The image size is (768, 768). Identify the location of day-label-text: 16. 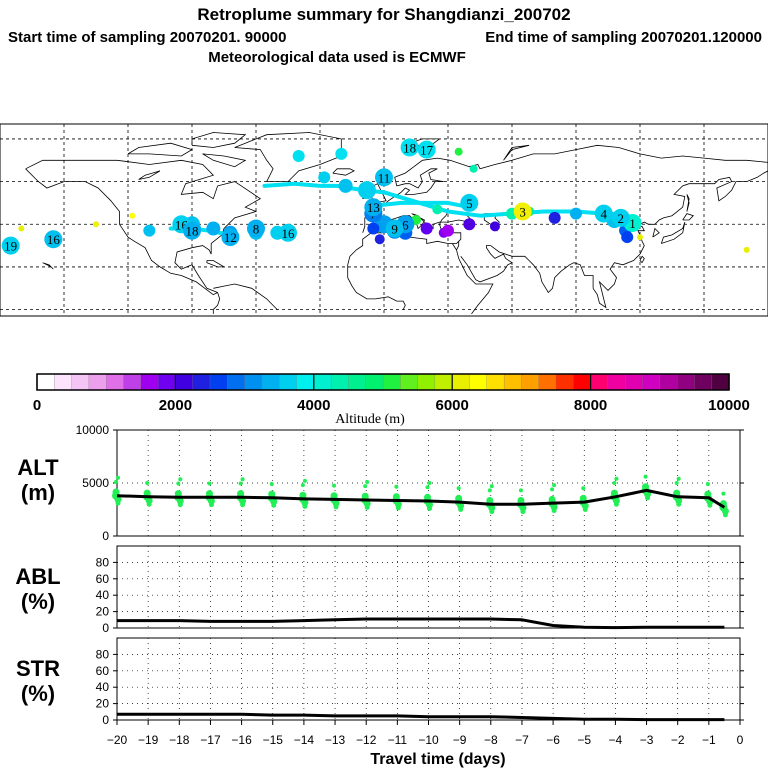
(54, 239).